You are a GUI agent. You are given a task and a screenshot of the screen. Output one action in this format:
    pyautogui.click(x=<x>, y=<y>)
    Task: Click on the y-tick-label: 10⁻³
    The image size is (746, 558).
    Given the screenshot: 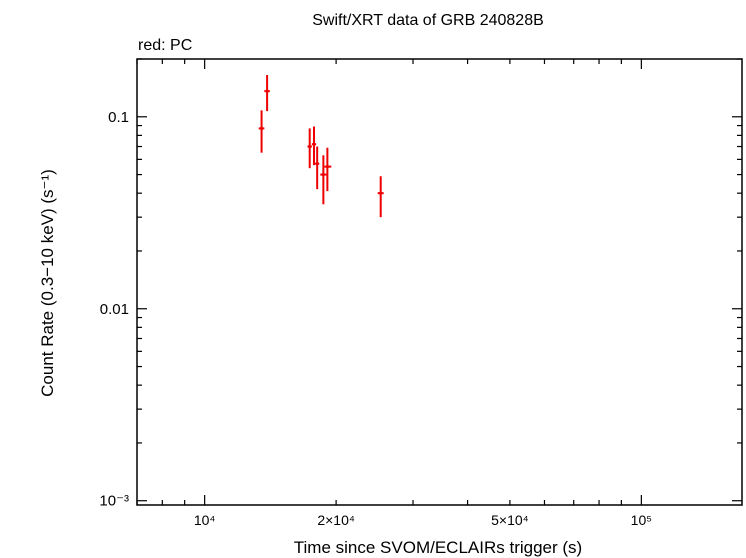 What is the action you would take?
    pyautogui.click(x=114, y=501)
    